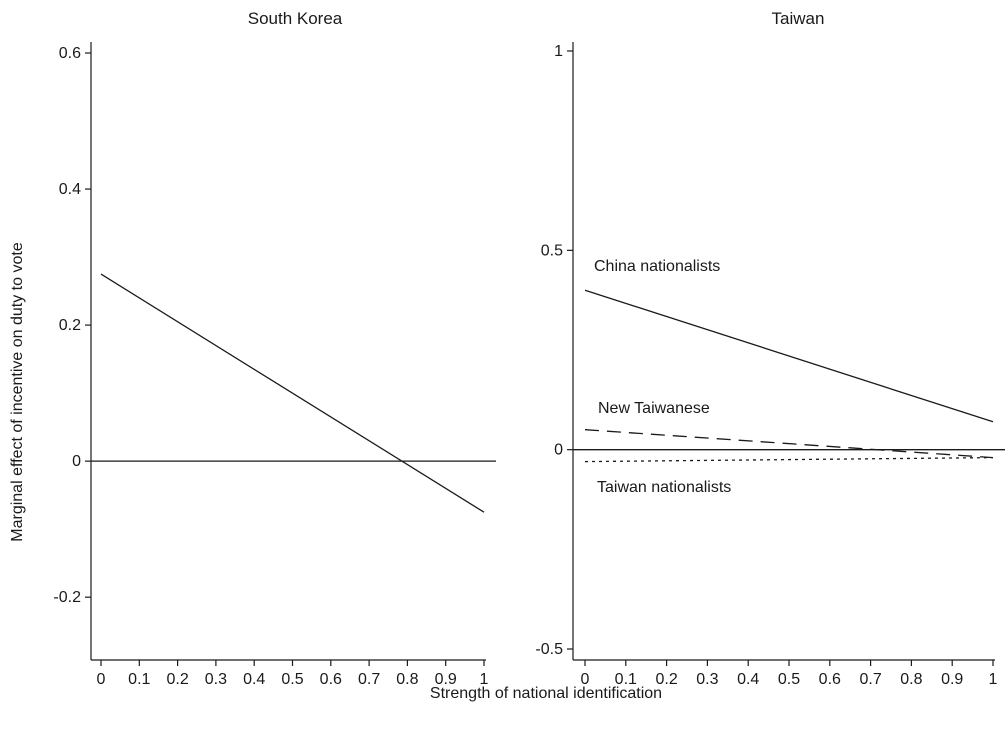 The height and width of the screenshot is (729, 1005). What do you see at coordinates (67, 597) in the screenshot?
I see `y-tick-label: -0.2` at bounding box center [67, 597].